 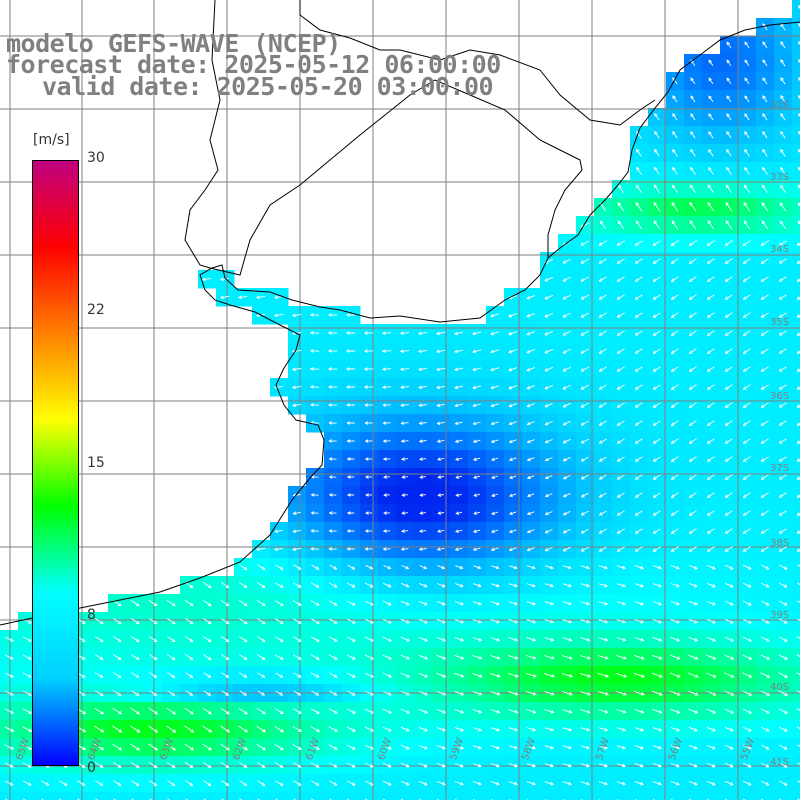 I want to click on lat-label: 41S, so click(x=780, y=762).